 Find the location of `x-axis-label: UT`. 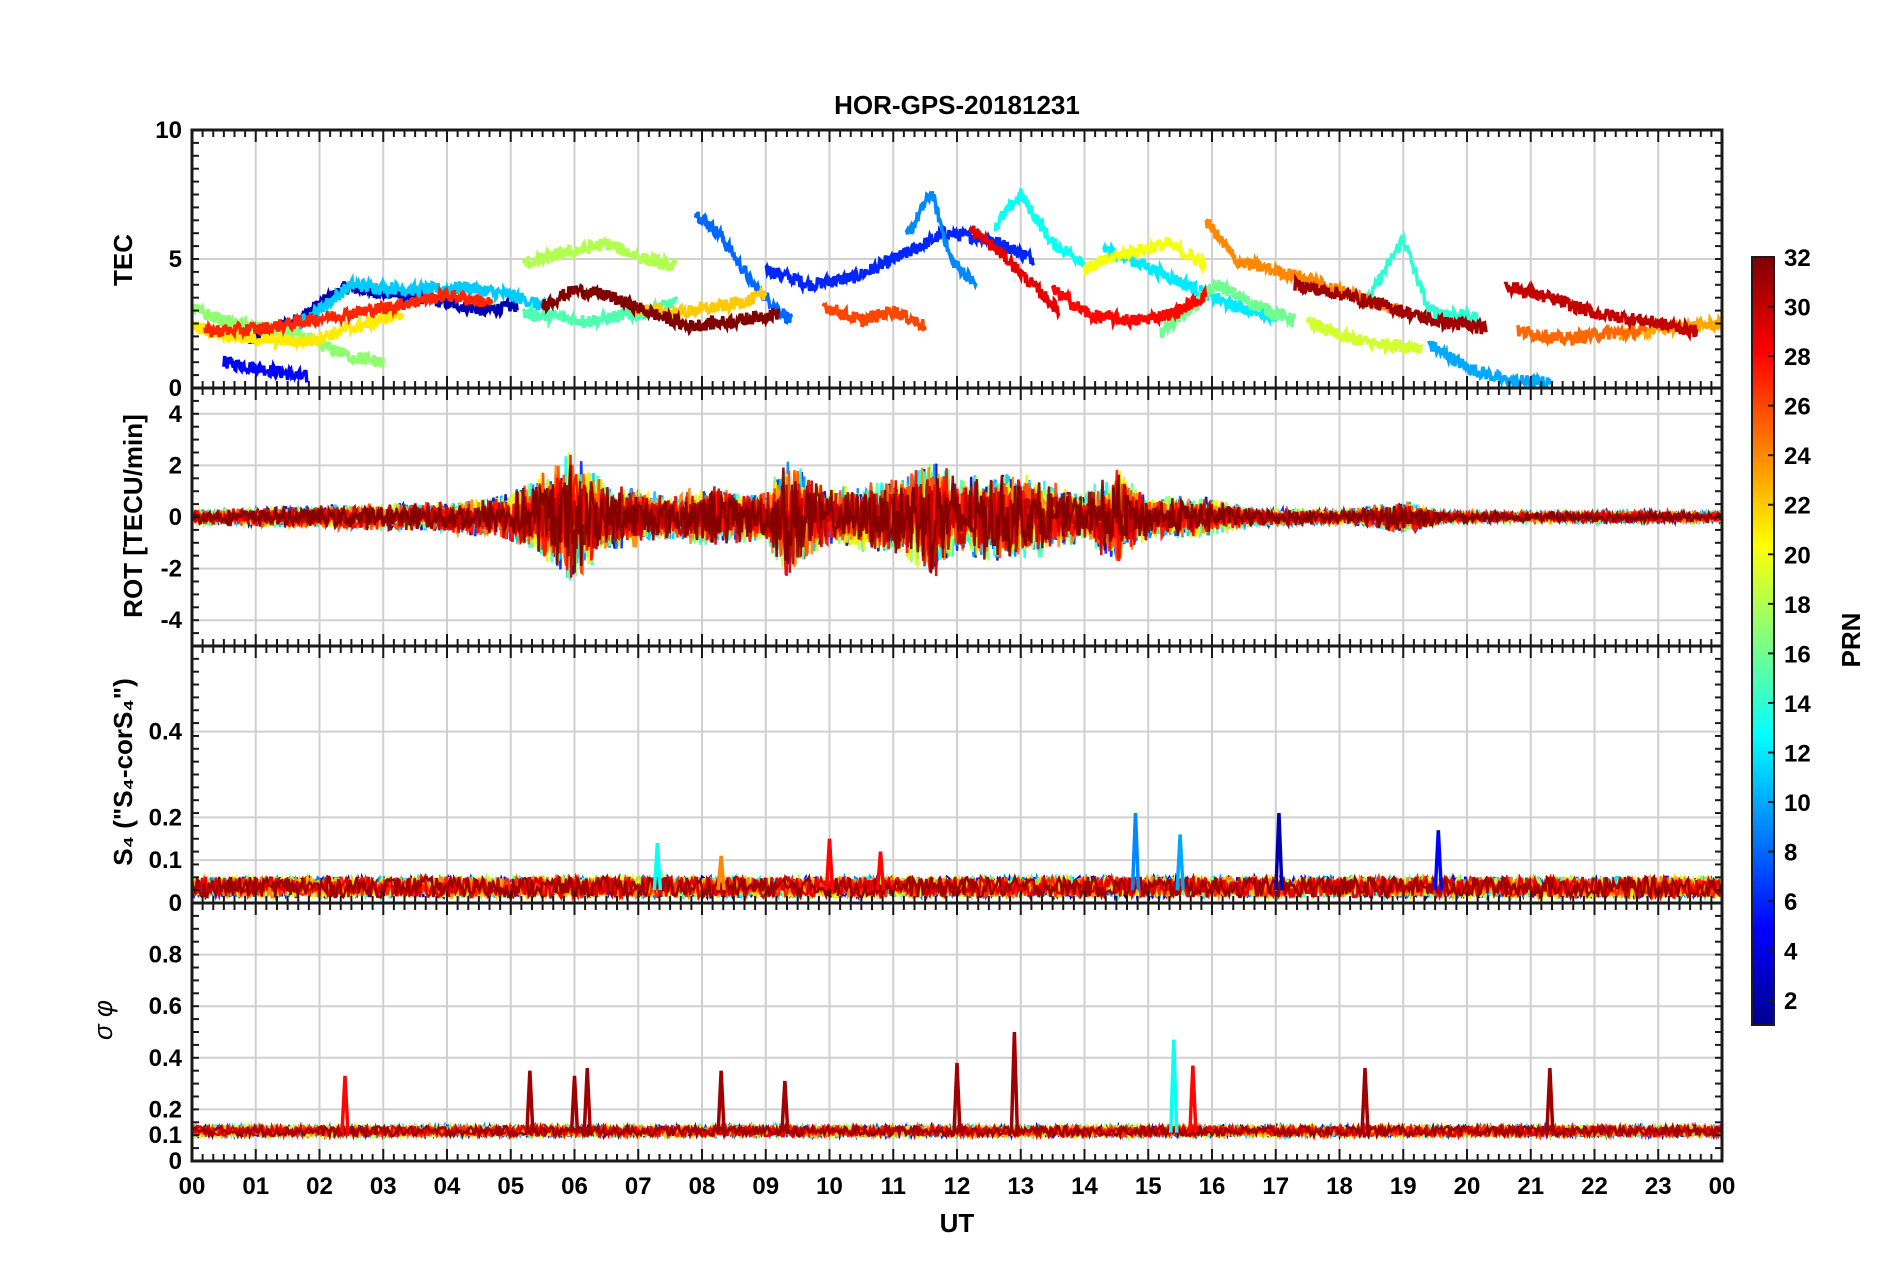

x-axis-label: UT is located at coordinates (957, 1223).